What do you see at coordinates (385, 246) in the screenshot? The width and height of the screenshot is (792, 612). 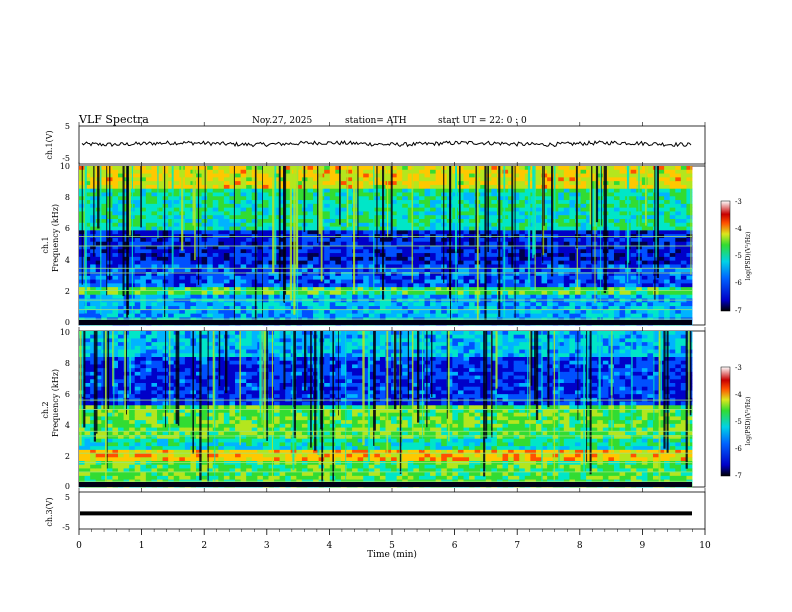 I see `narrowband-line` at bounding box center [385, 246].